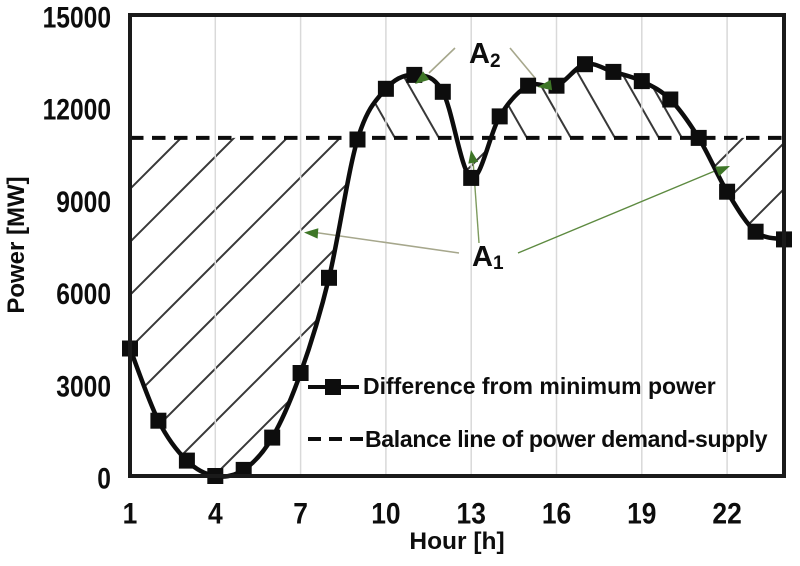 The image size is (800, 566). Describe the element at coordinates (641, 513) in the screenshot. I see `svg-text: 19` at that location.